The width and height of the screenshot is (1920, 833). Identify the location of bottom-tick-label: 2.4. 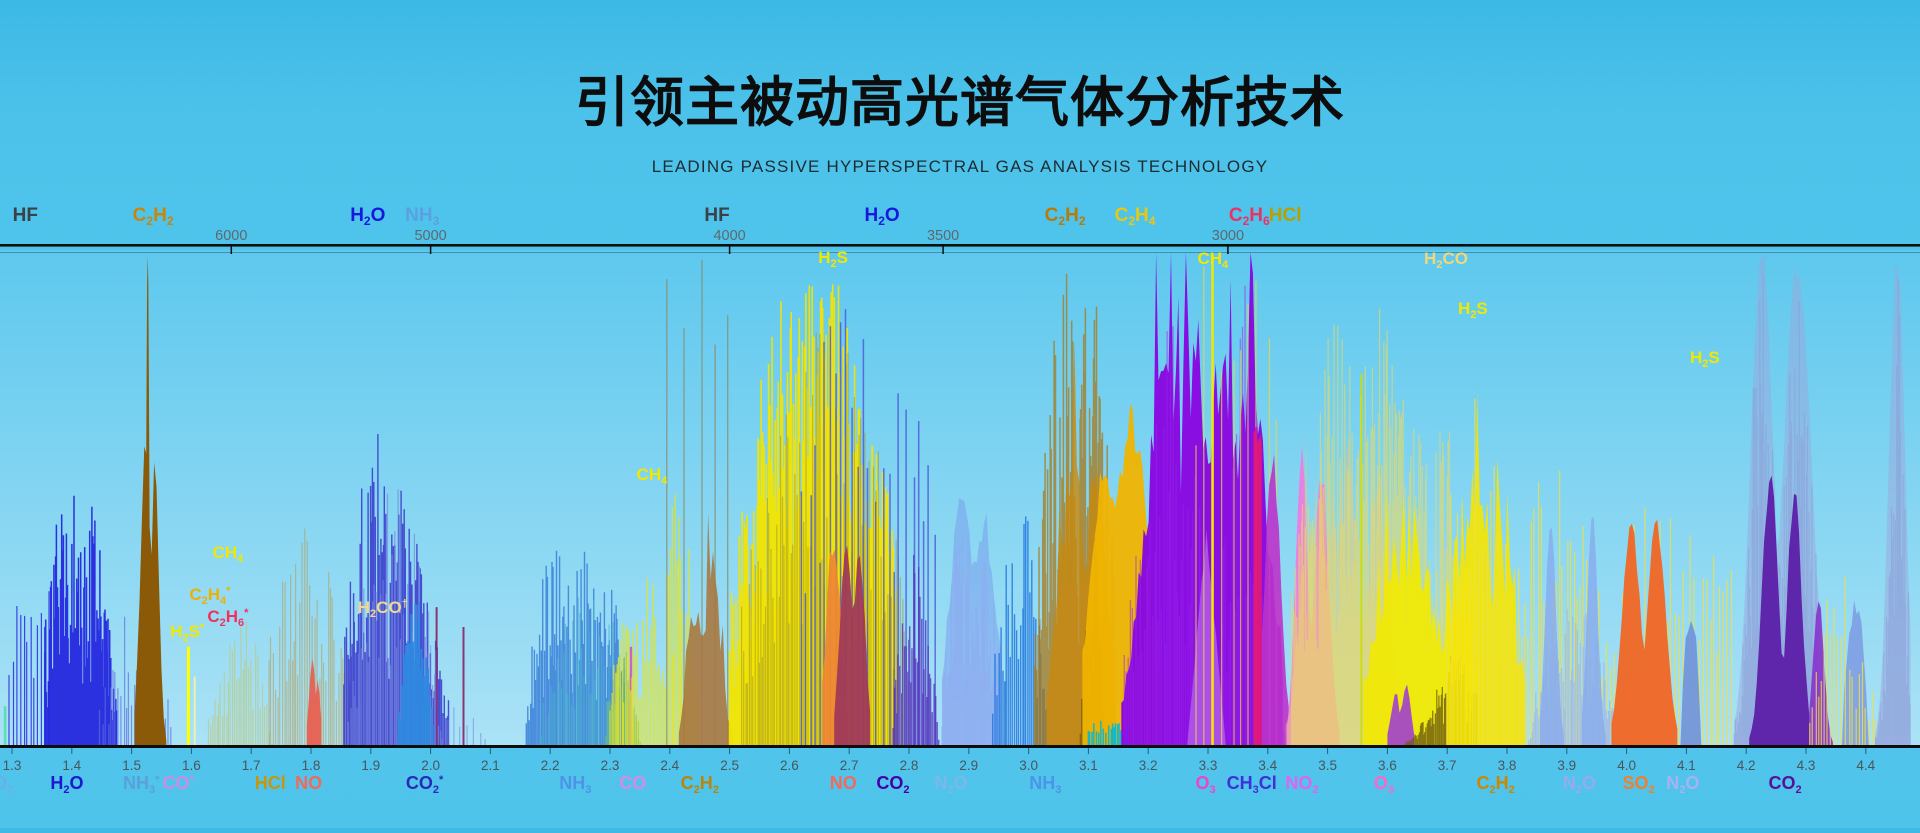
(669, 765).